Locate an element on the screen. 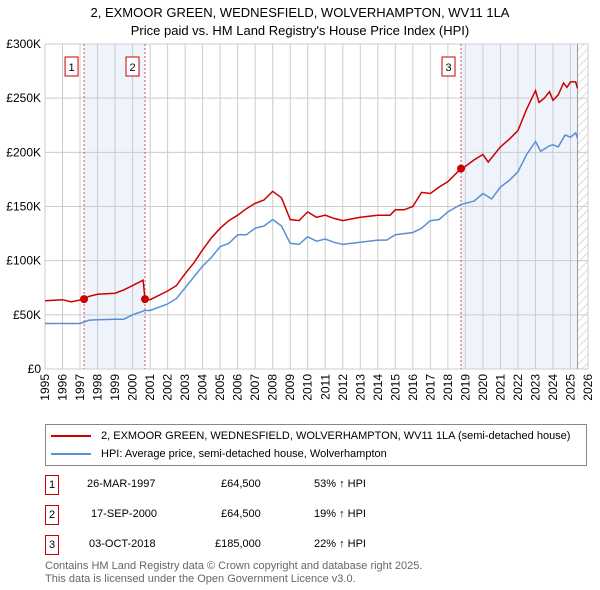 This screenshot has width=600, height=590. transaction-marker: 1 is located at coordinates (52, 485).